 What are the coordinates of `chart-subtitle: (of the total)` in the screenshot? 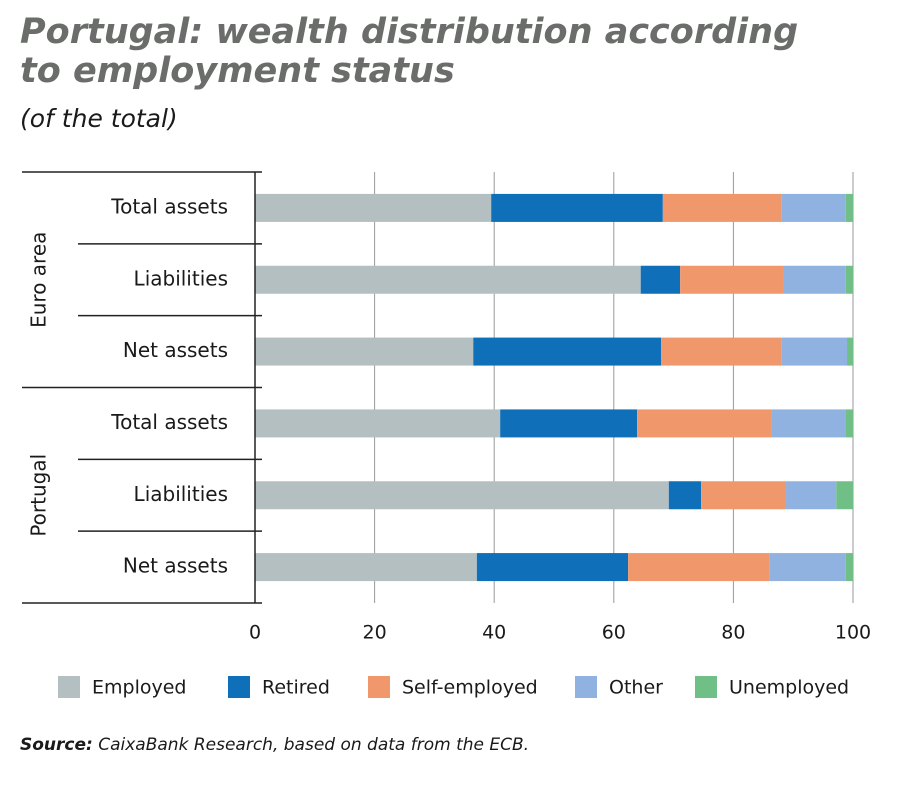 It's located at (99, 118).